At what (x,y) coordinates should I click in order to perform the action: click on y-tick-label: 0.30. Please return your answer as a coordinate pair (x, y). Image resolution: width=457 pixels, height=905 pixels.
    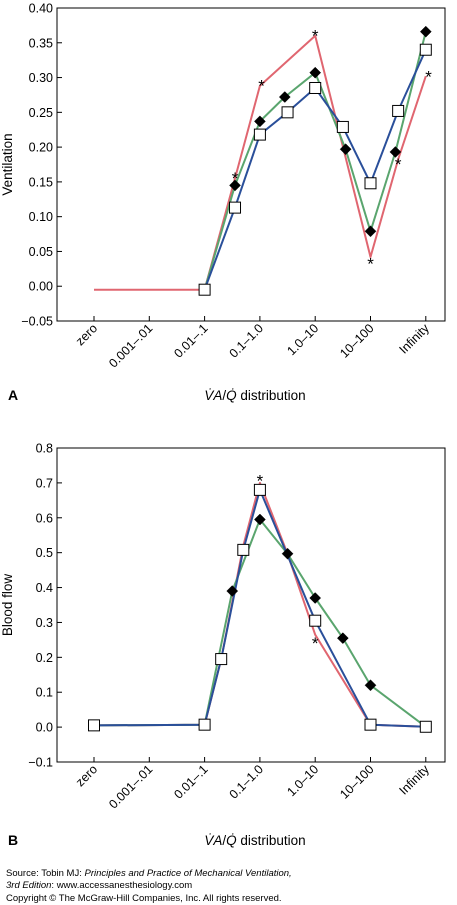
    Looking at the image, I should click on (41, 78).